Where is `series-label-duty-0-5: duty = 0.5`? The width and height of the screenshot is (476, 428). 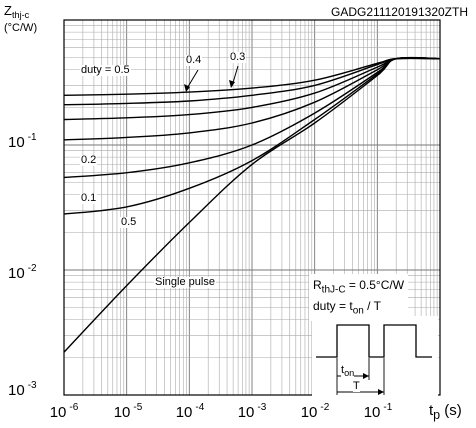
series-label-duty-0-5: duty = 0.5 is located at coordinates (105, 70).